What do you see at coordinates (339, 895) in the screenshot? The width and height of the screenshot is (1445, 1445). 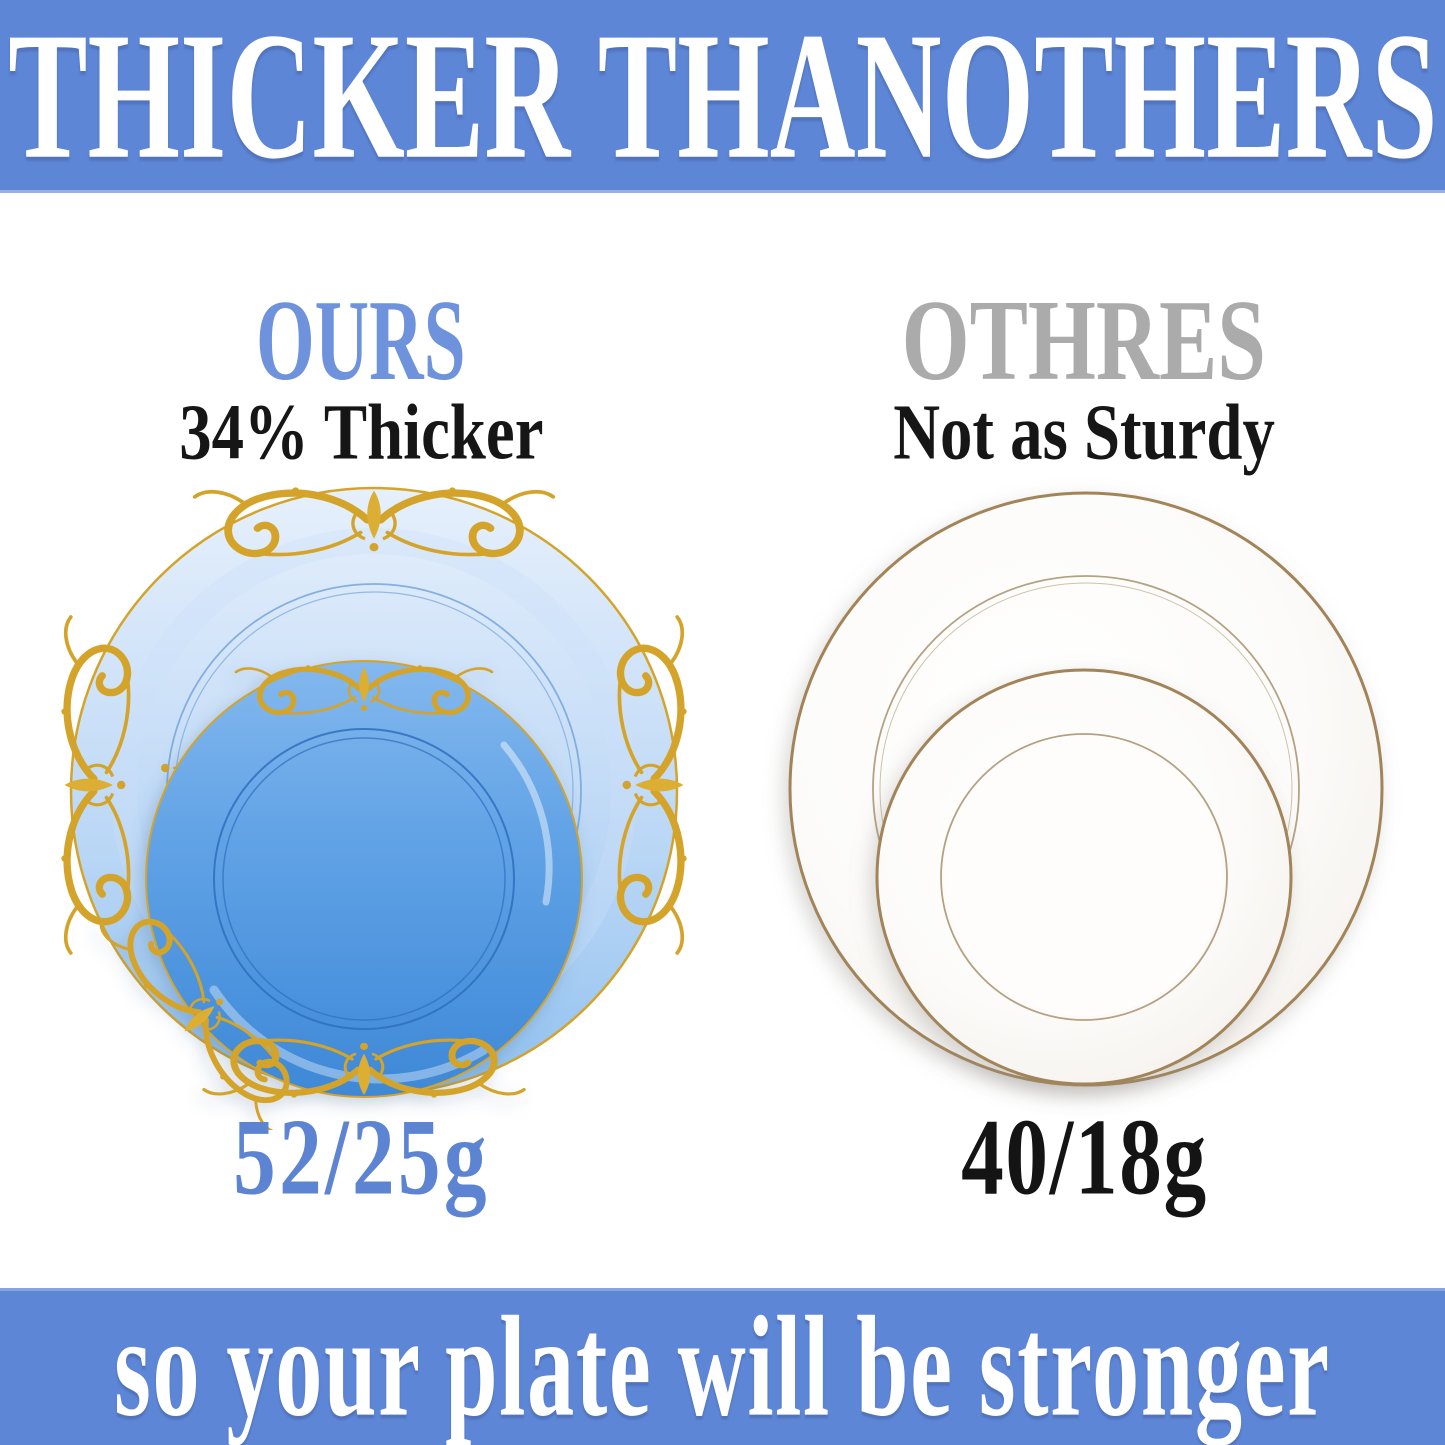 I see `ours-dinner-plate` at bounding box center [339, 895].